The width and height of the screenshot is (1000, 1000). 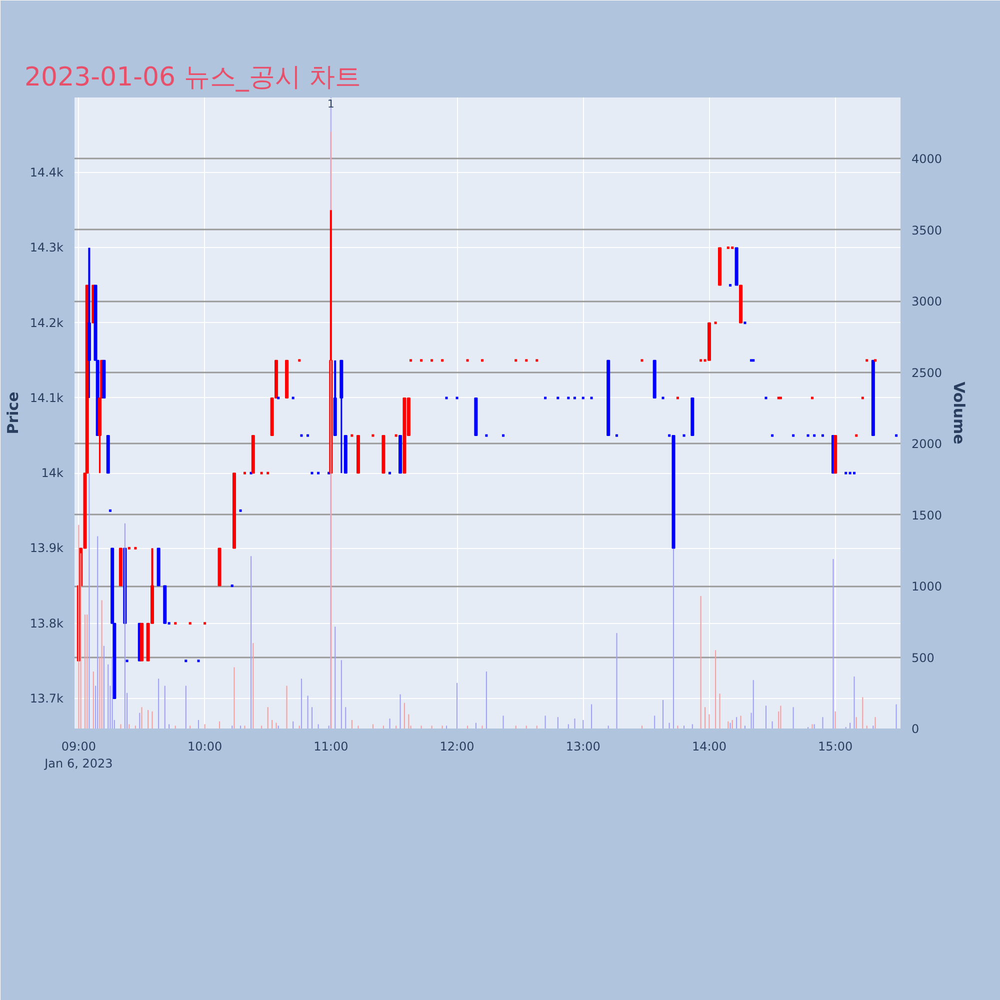 What do you see at coordinates (47, 173) in the screenshot?
I see `y-tick-label: 14.4k` at bounding box center [47, 173].